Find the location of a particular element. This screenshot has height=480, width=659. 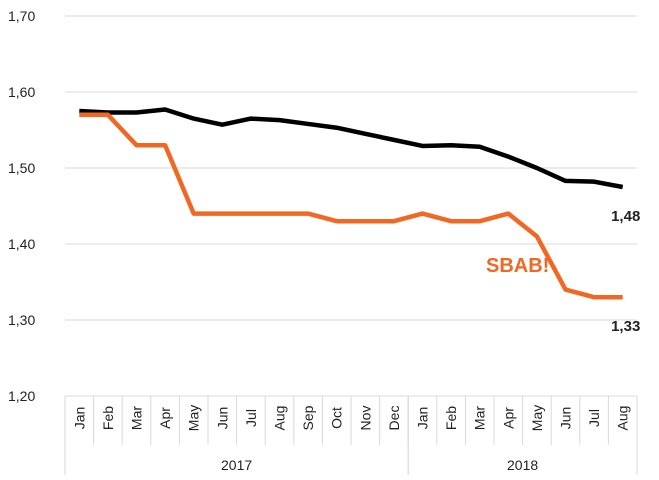

data-label: 1,48 is located at coordinates (625, 216).